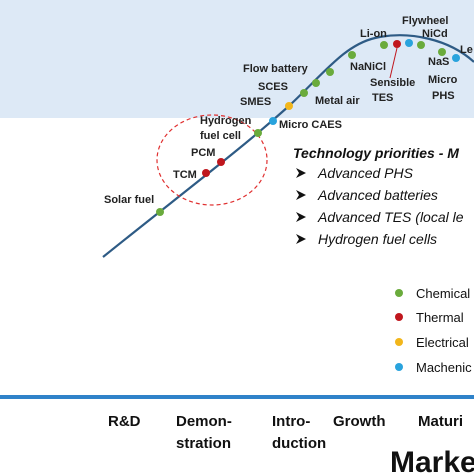 The width and height of the screenshot is (474, 474). Describe the element at coordinates (432, 460) in the screenshot. I see `stage-heading: Marke` at that location.